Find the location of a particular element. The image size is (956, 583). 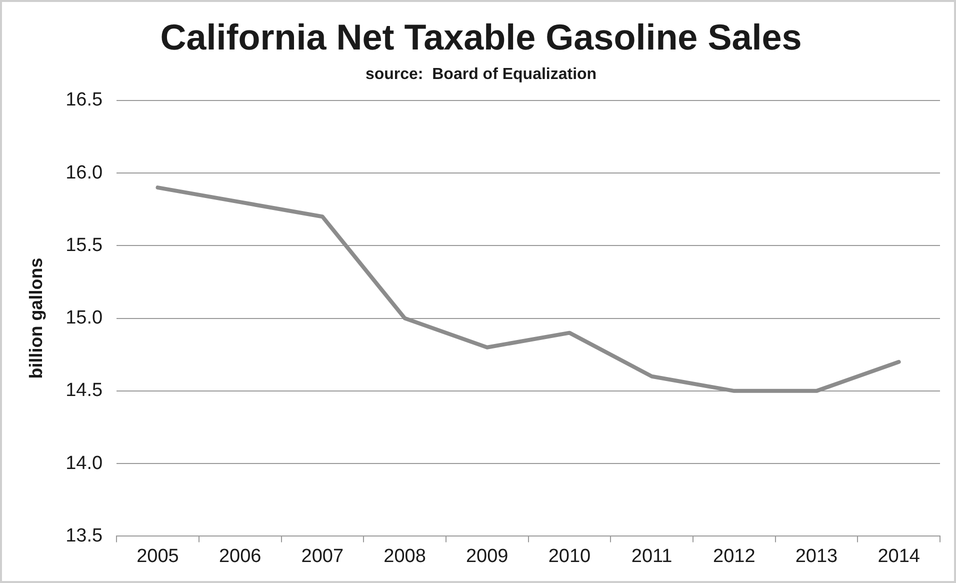

y-tick-label: 16.5 is located at coordinates (84, 100).